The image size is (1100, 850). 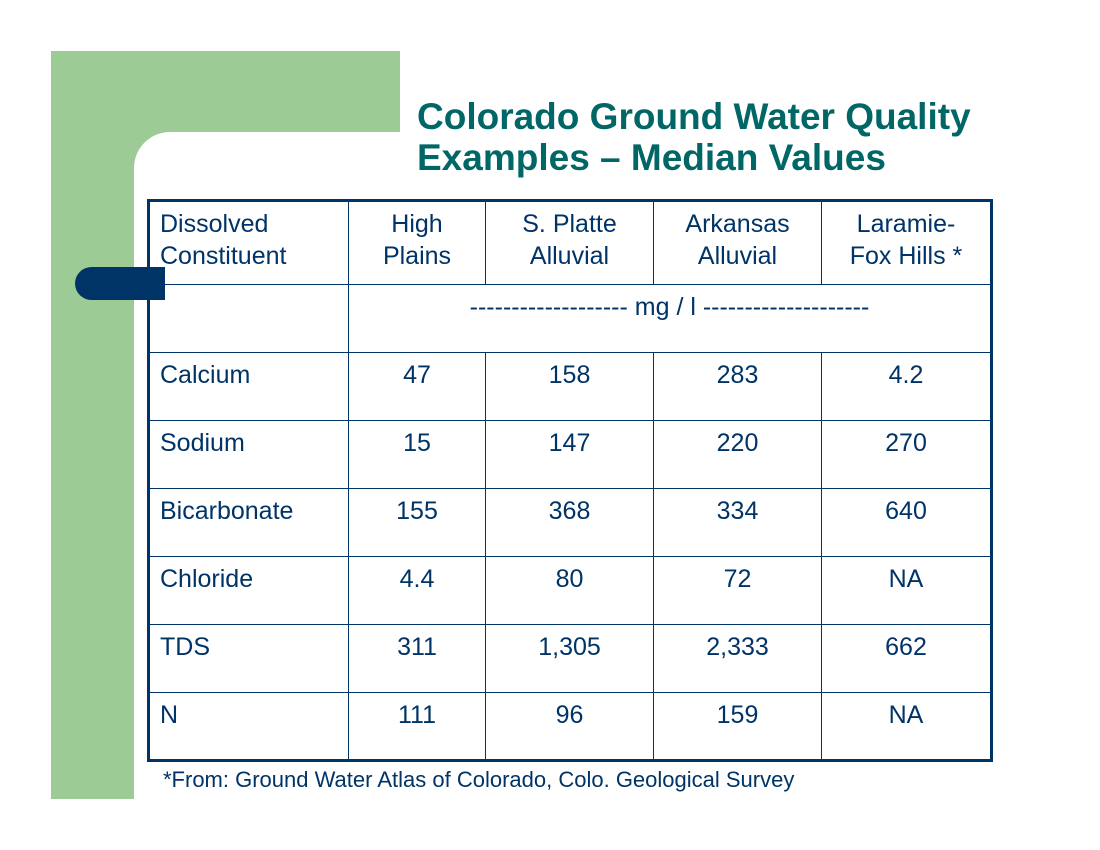 I want to click on table-cell: 155, so click(x=417, y=522).